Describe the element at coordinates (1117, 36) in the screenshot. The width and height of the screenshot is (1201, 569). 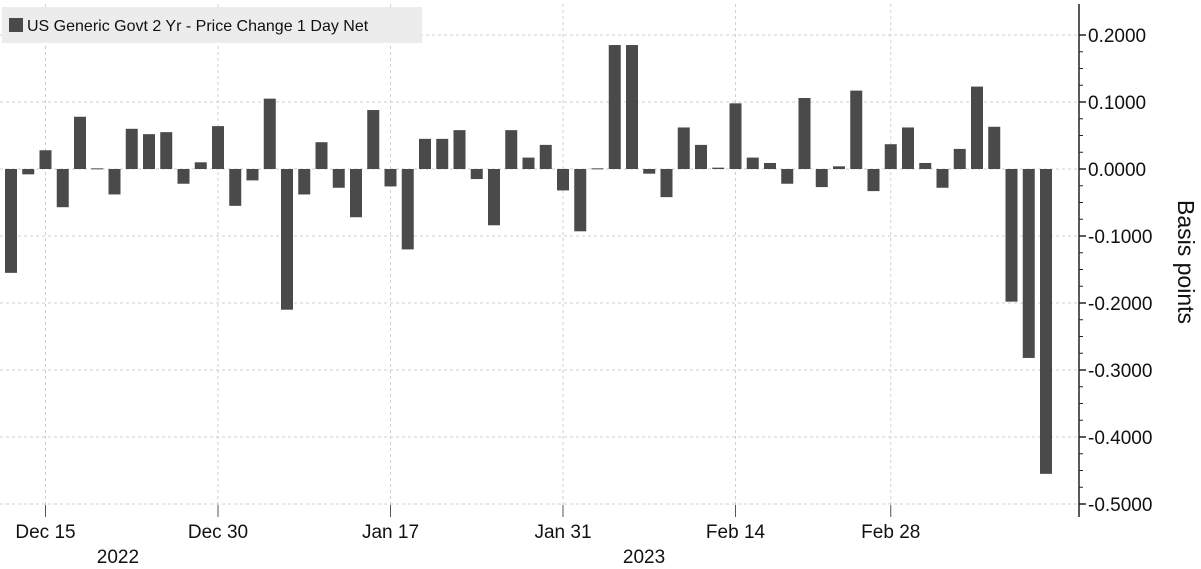
I see `y-tick-label: 0.2000` at that location.